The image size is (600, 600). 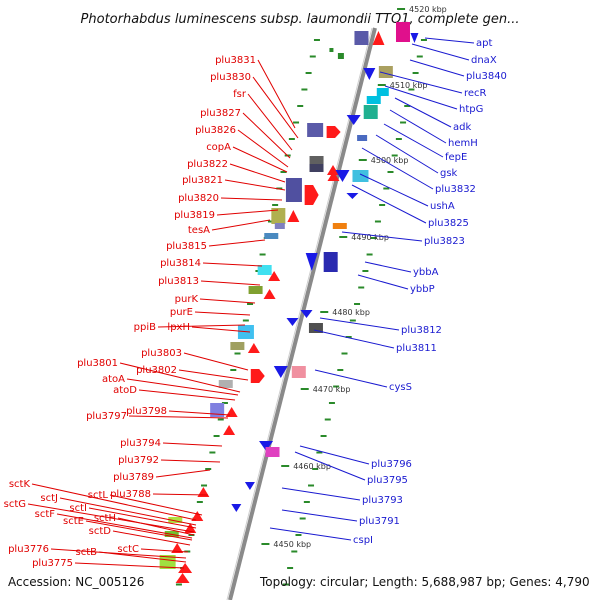 I want to click on gene-label-gsk: gsk, so click(x=449, y=173).